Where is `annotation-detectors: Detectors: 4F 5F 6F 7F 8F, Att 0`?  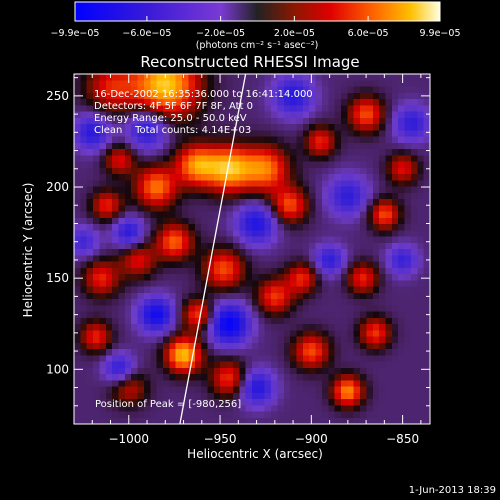
annotation-detectors: Detectors: 4F 5F 6F 7F 8F, Att 0 is located at coordinates (173, 106).